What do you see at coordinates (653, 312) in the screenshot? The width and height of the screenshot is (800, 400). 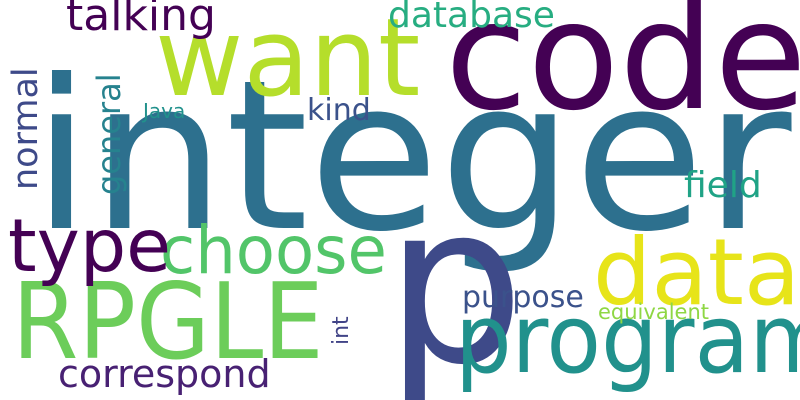 I see `word-equivalent: equivalent` at bounding box center [653, 312].